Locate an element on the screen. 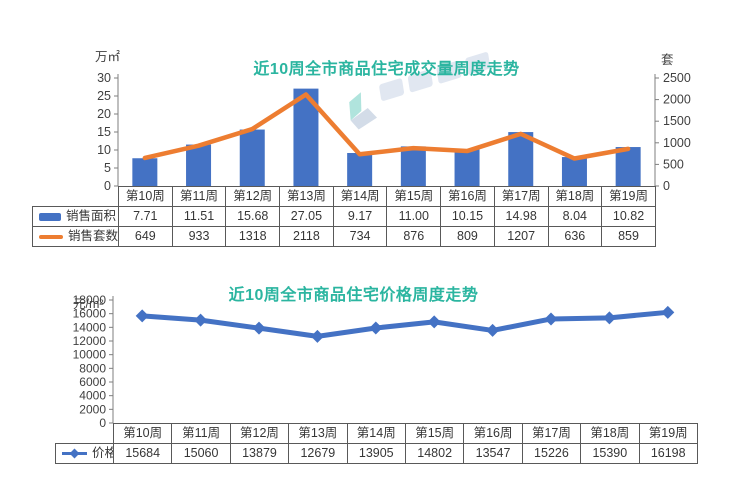  value-cell: 15684 is located at coordinates (142, 453).